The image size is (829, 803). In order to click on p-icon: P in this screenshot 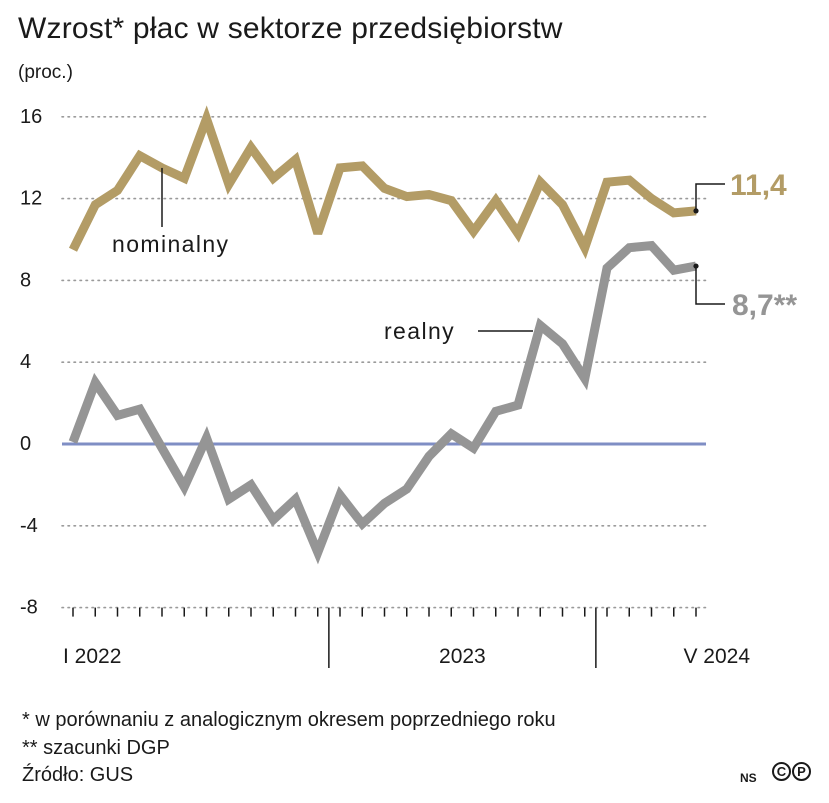, I will do `click(801, 771)`.